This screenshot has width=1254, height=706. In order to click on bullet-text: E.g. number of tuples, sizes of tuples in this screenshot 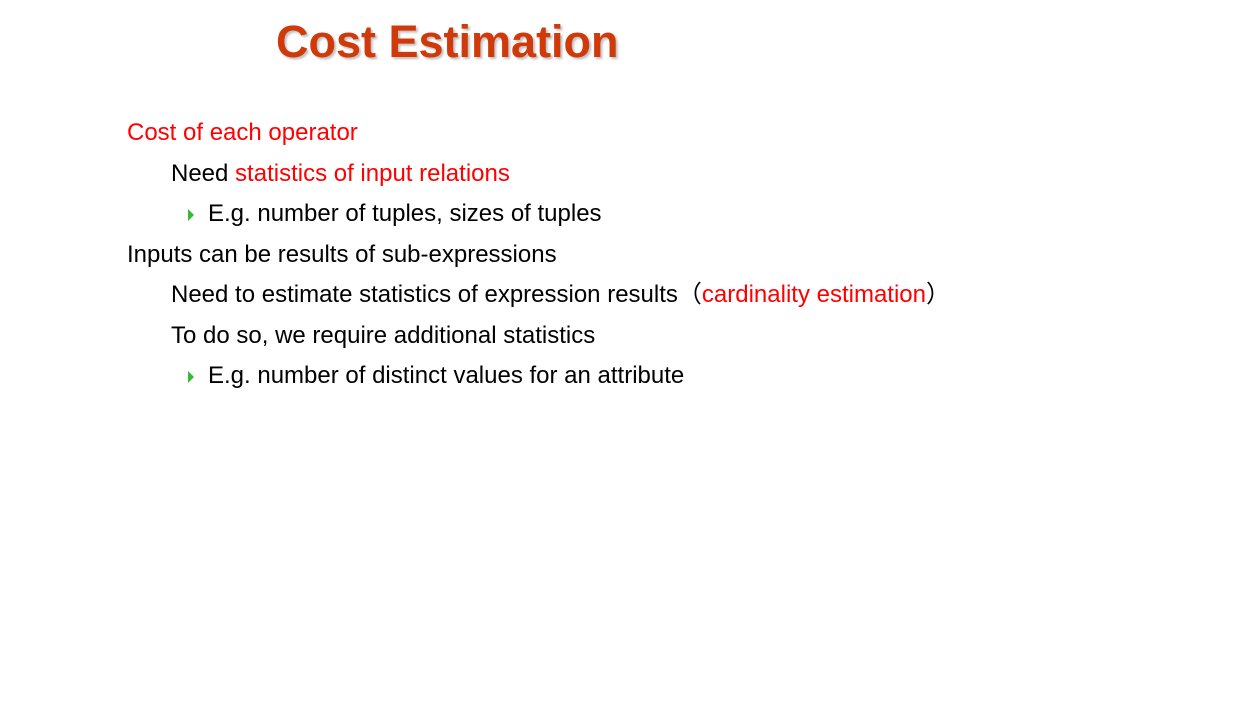, I will do `click(405, 213)`.